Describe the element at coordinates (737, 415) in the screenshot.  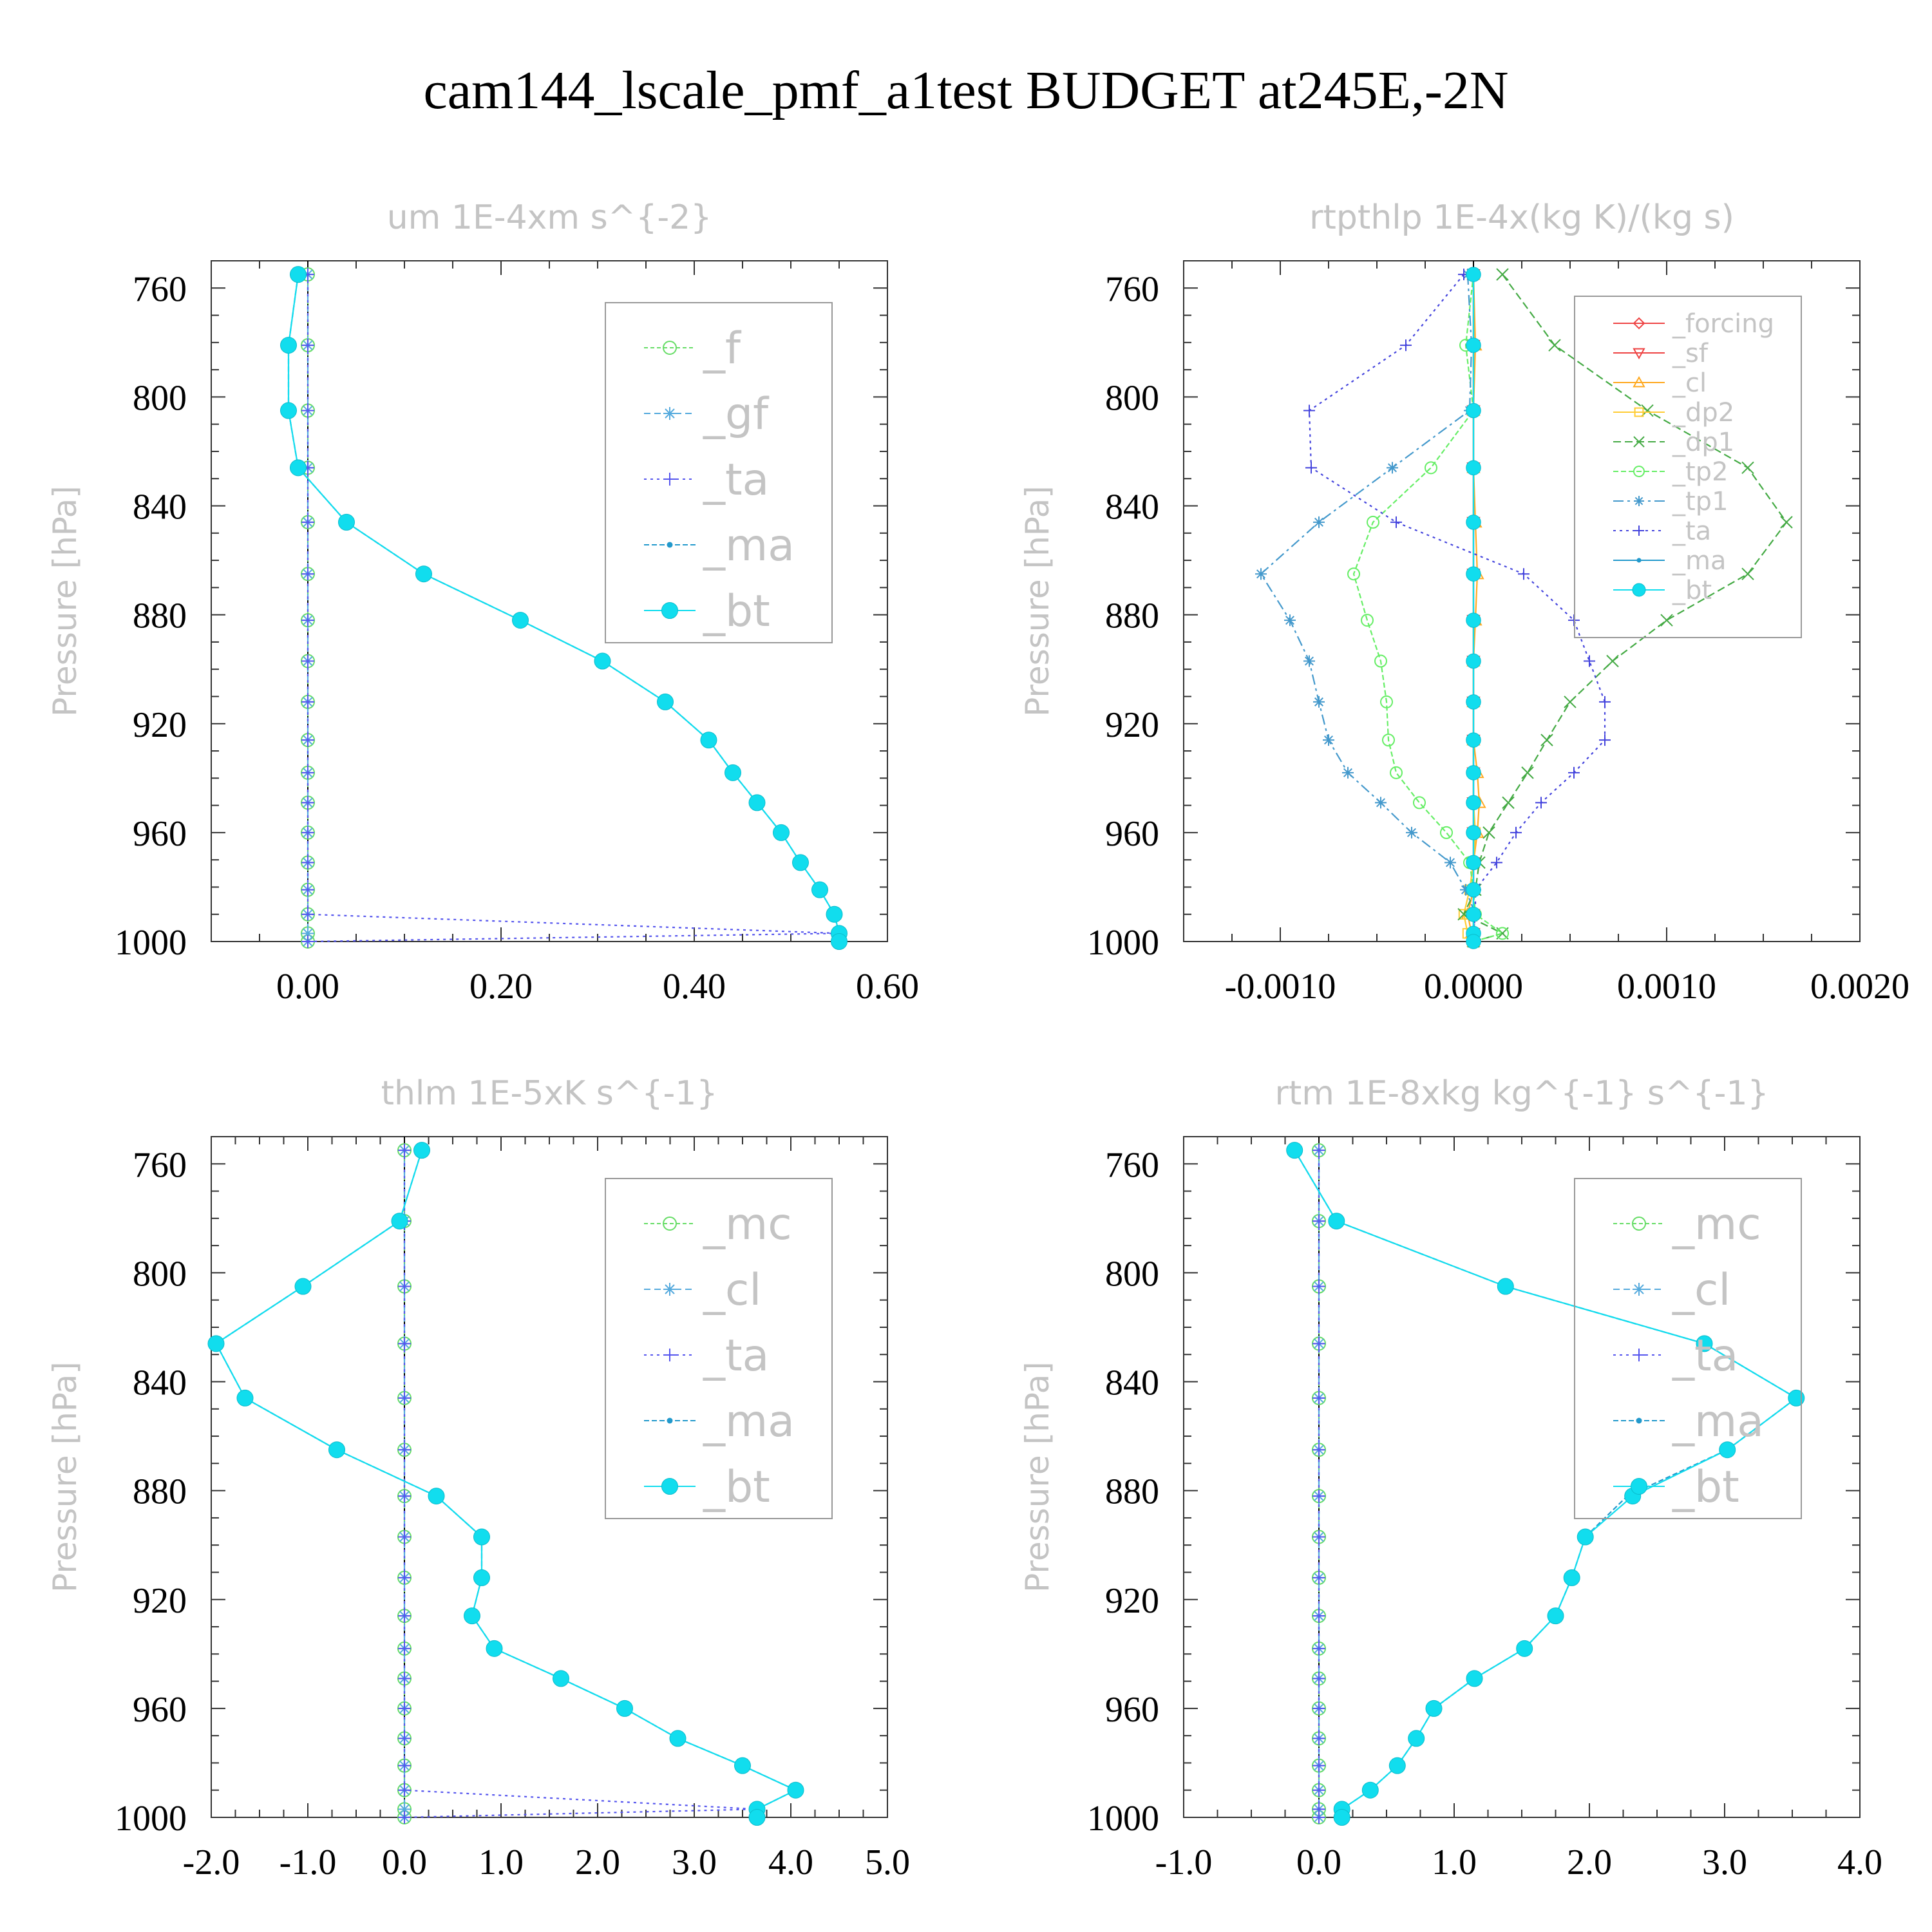
I see `legend-label: _gf` at that location.